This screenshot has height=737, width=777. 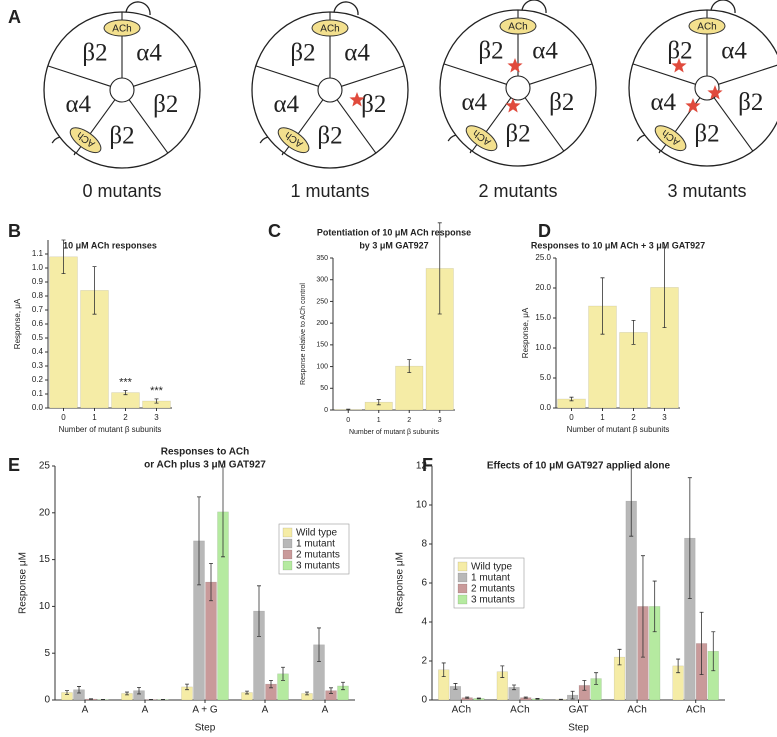 What do you see at coordinates (517, 27) in the screenshot?
I see `ligand-label: ACh` at bounding box center [517, 27].